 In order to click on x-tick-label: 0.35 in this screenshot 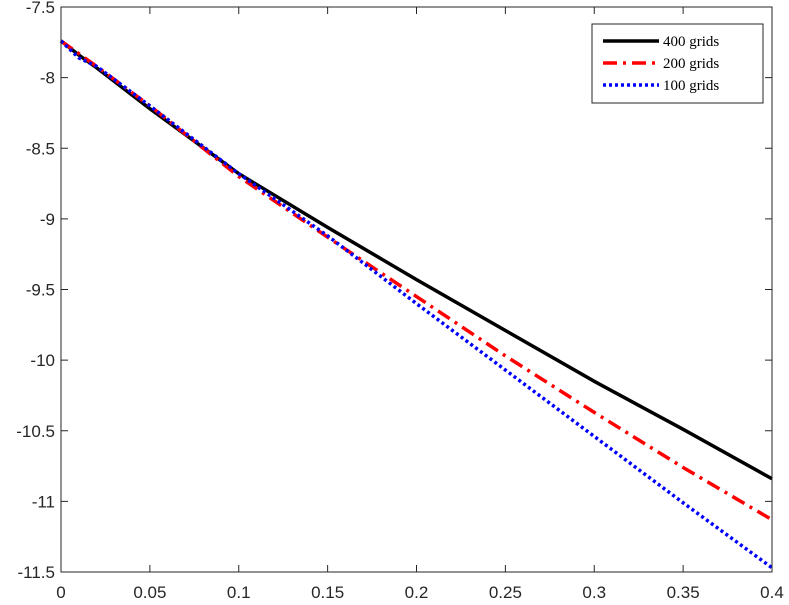, I will do `click(683, 592)`.